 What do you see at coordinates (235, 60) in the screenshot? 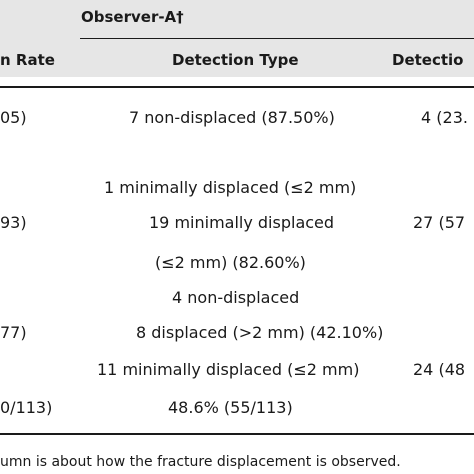
I see `column-header-detection-type: Detection Type` at bounding box center [235, 60].